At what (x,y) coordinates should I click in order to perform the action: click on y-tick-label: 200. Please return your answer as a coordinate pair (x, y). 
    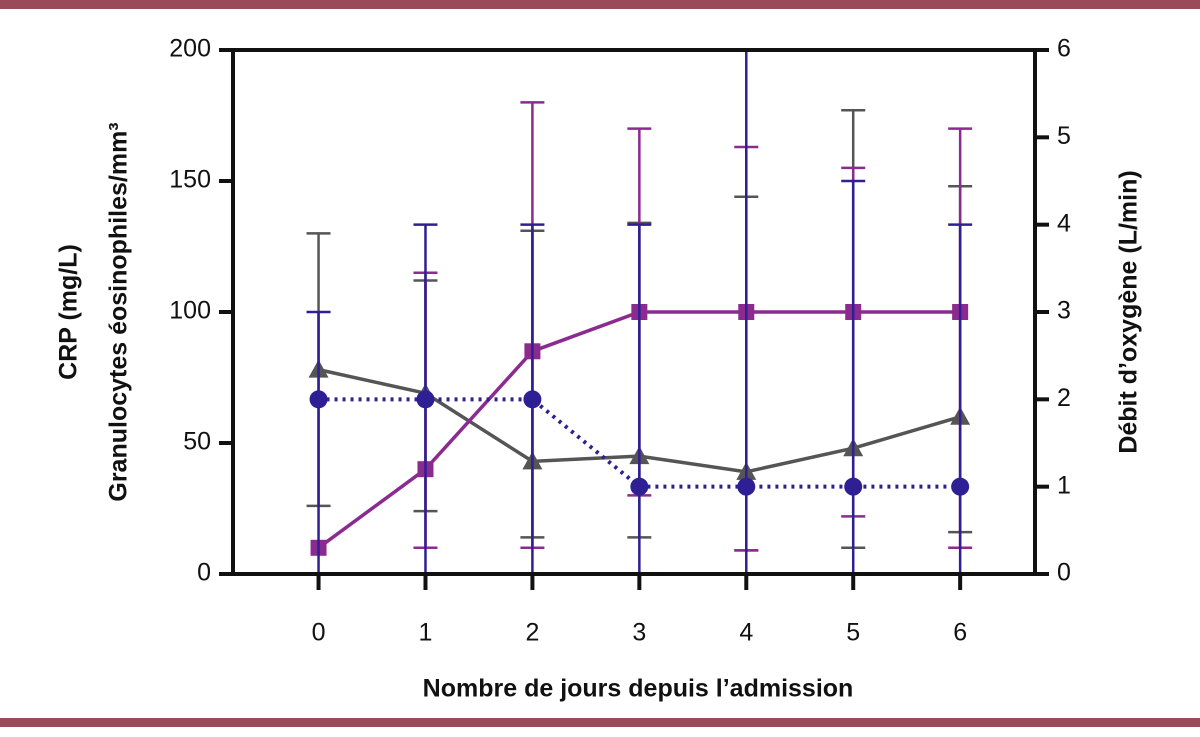
    Looking at the image, I should click on (190, 49).